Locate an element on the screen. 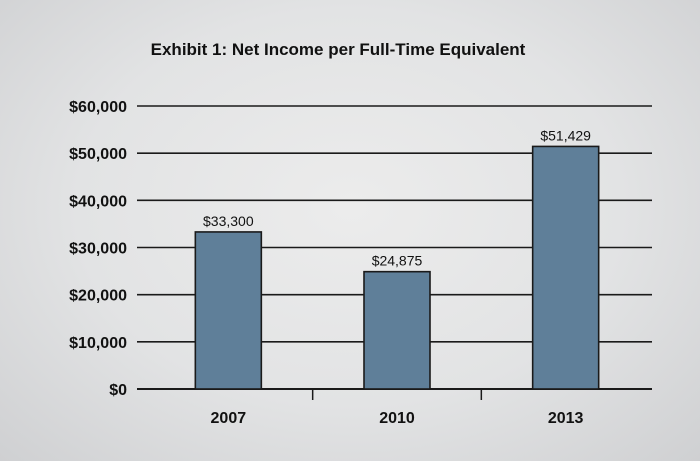 Image resolution: width=700 pixels, height=461 pixels. y-tick-label: $10,000 is located at coordinates (98, 343).